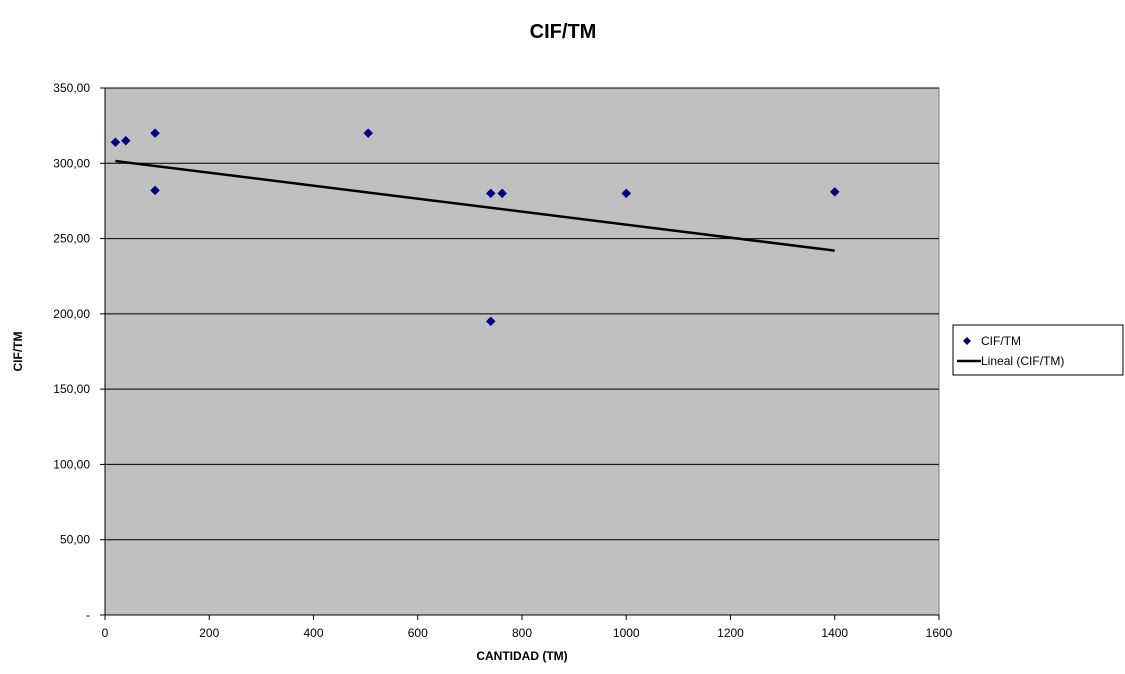  I want to click on x-axis-title: CANTIDAD (TM), so click(521, 656).